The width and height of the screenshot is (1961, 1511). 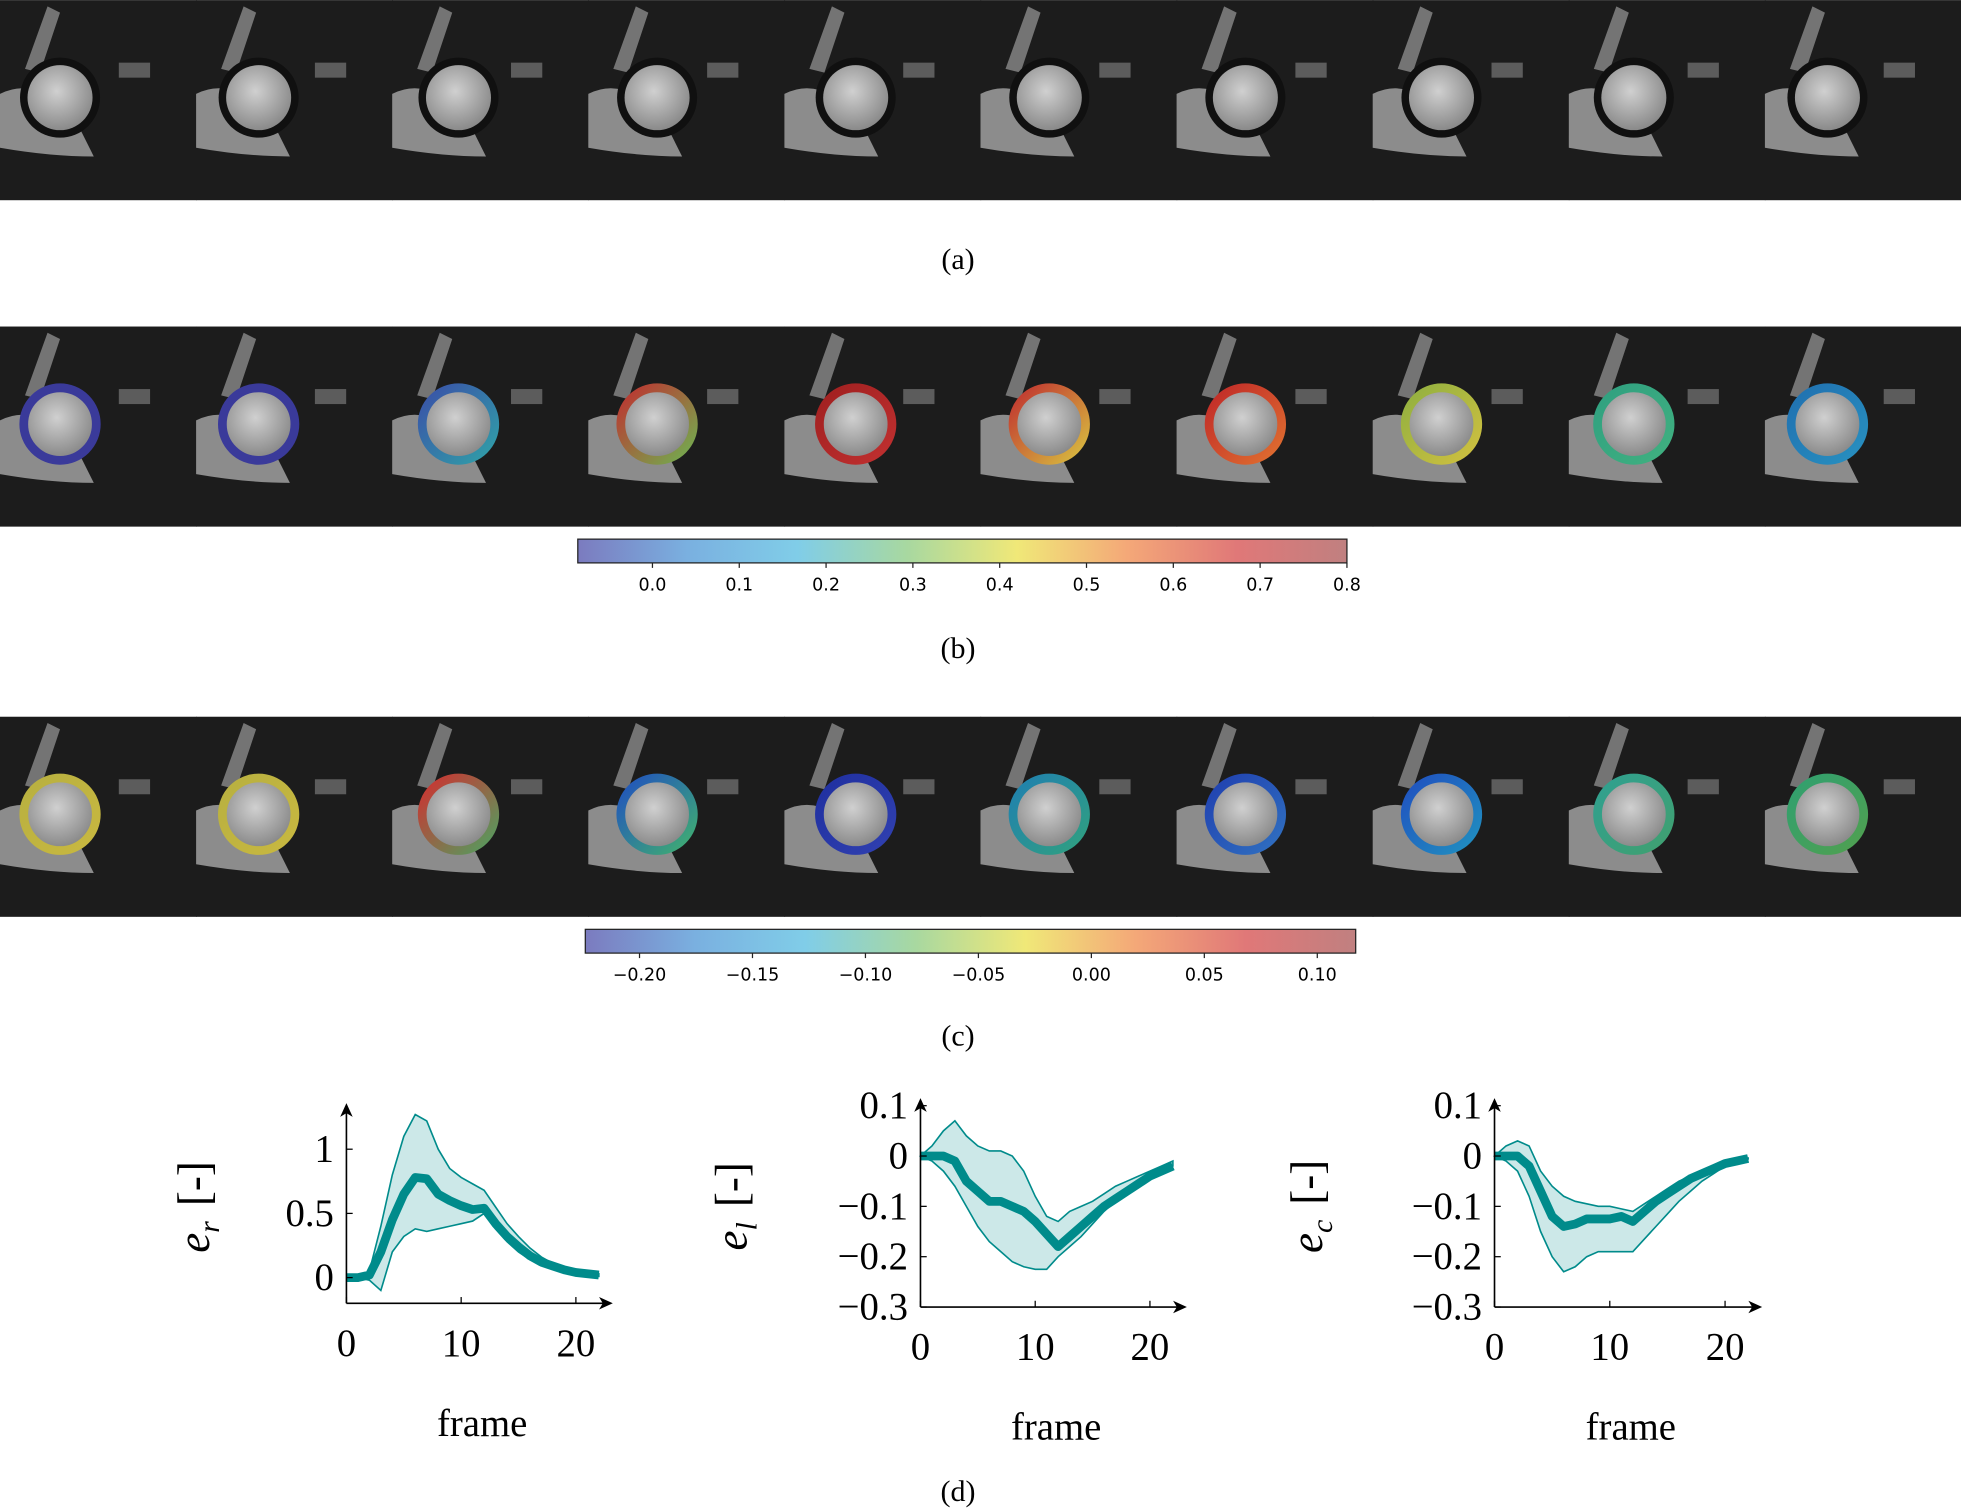 What do you see at coordinates (209, 1227) in the screenshot?
I see `y-label-subscript: r` at bounding box center [209, 1227].